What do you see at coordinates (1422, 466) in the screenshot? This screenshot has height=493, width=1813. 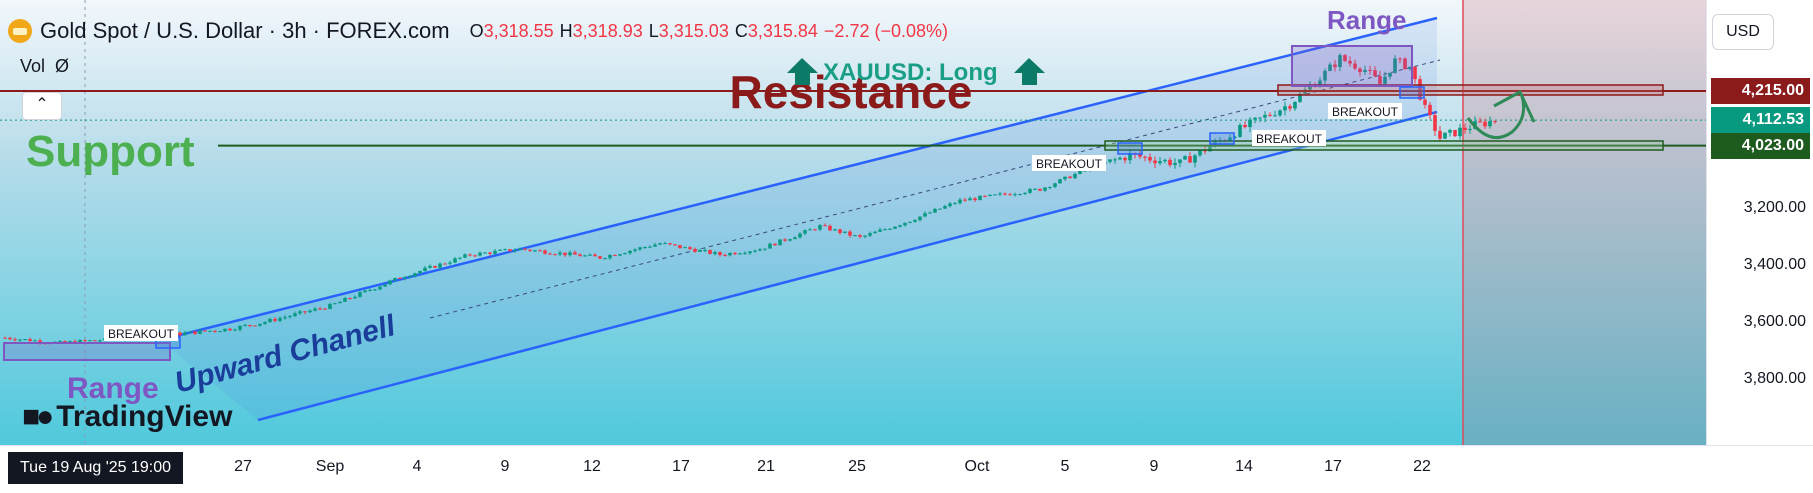 I see `time-tick-label: 22` at bounding box center [1422, 466].